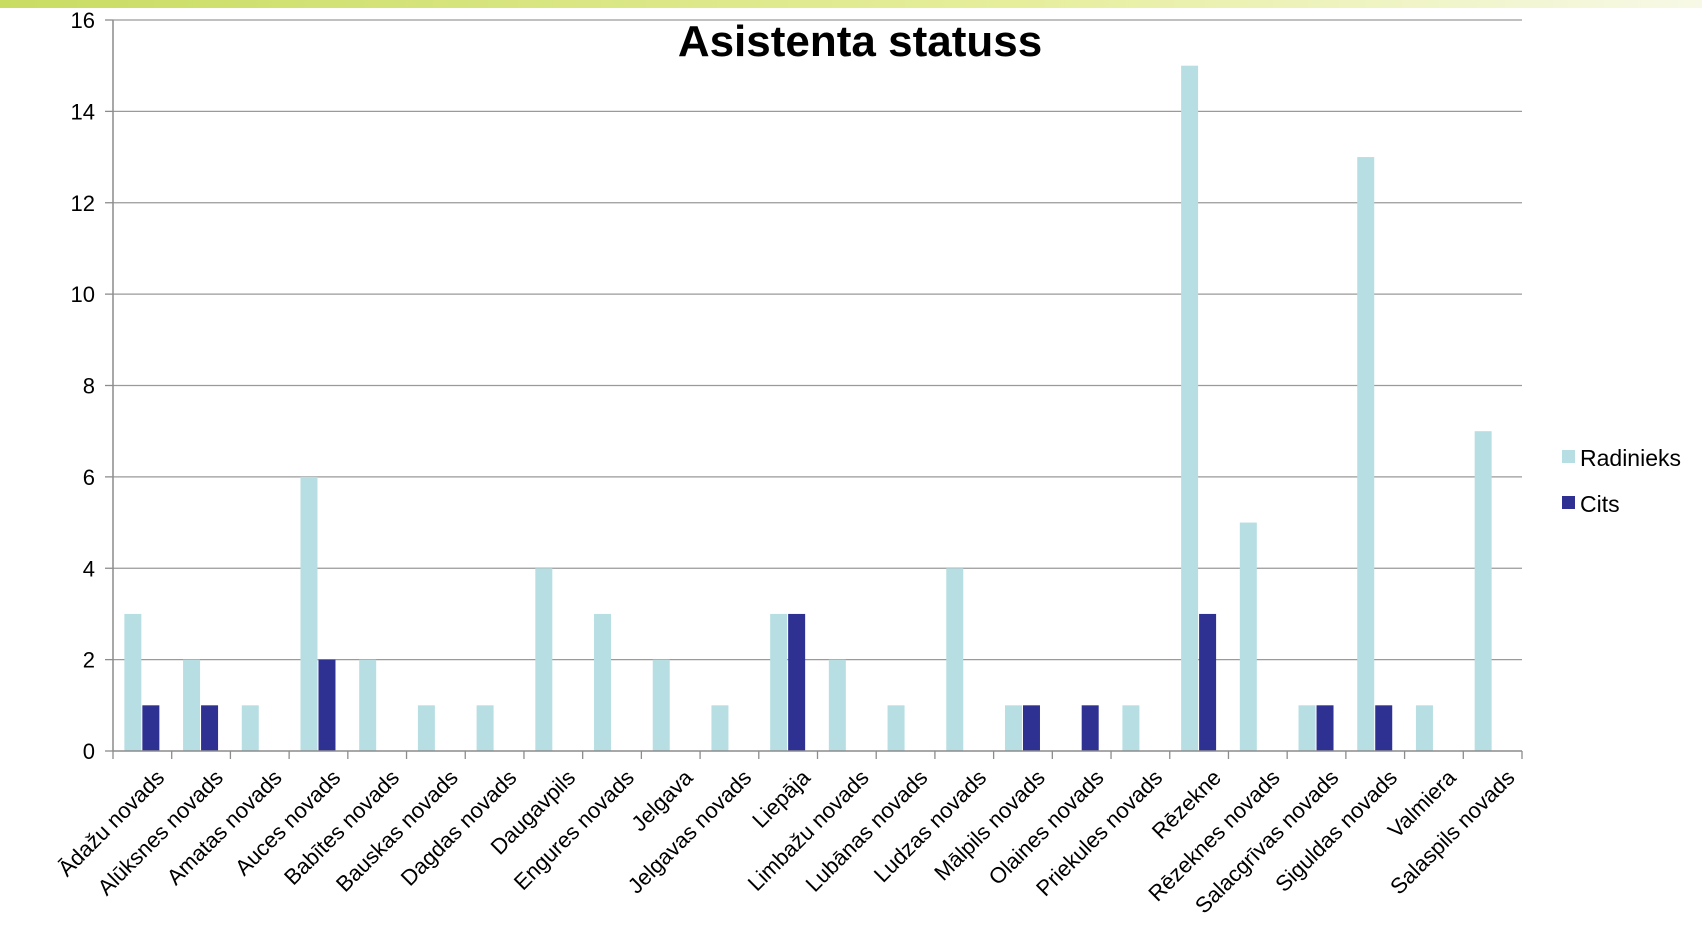 Image resolution: width=1702 pixels, height=945 pixels. Describe the element at coordinates (83, 294) in the screenshot. I see `y-tick-label: 10` at that location.